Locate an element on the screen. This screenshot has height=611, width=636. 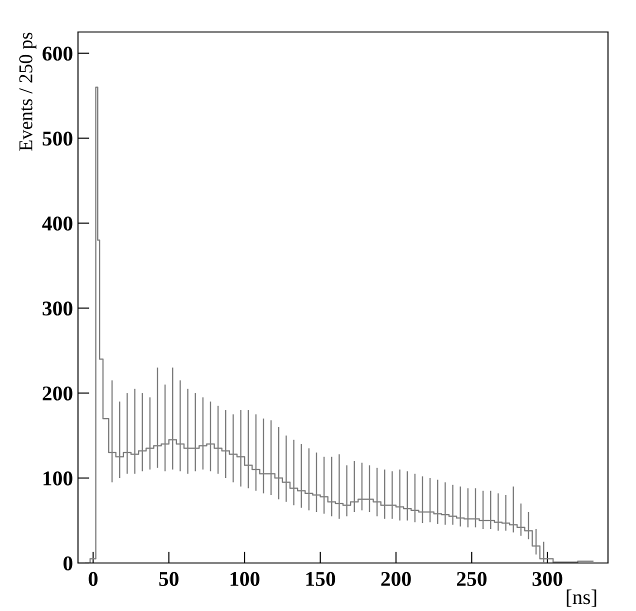
x-tick-label: 0 is located at coordinates (93, 579).